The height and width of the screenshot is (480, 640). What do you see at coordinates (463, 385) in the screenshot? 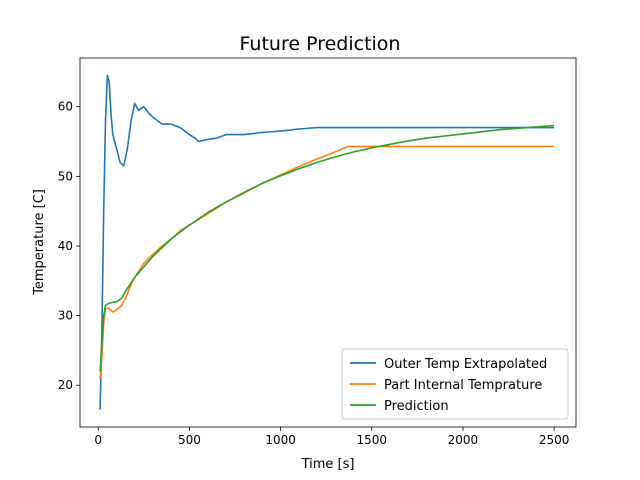
I see `legend-label: Part Internal Temprature` at bounding box center [463, 385].